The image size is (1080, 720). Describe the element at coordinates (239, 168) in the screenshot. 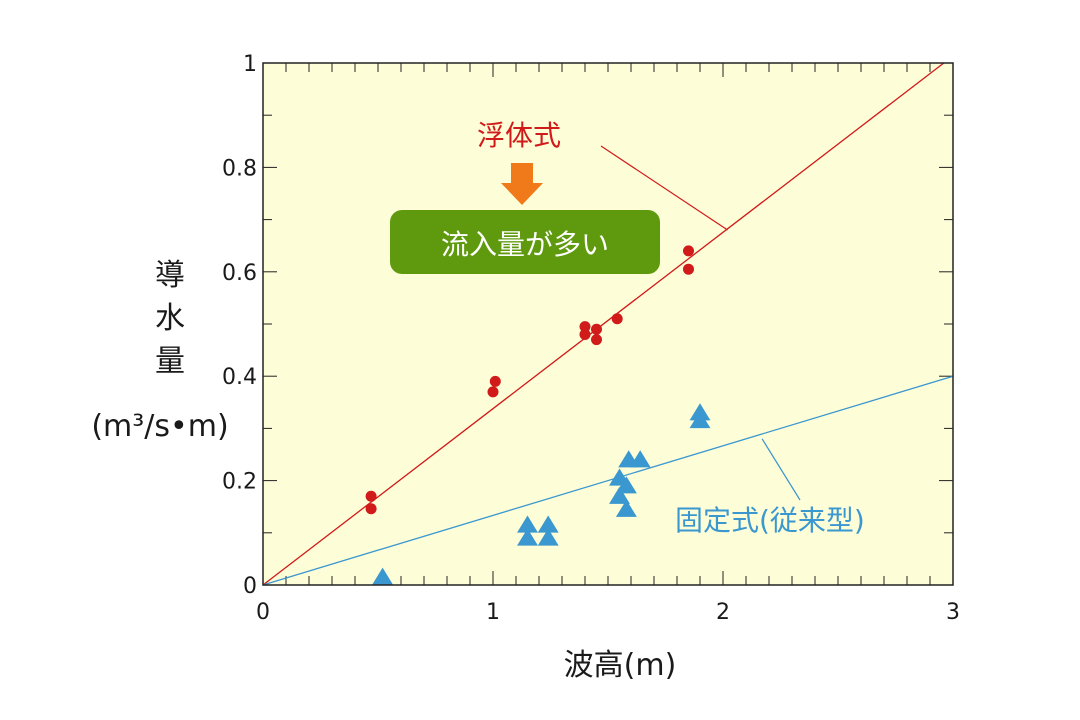

I see `y-tick-label: 0.8` at that location.